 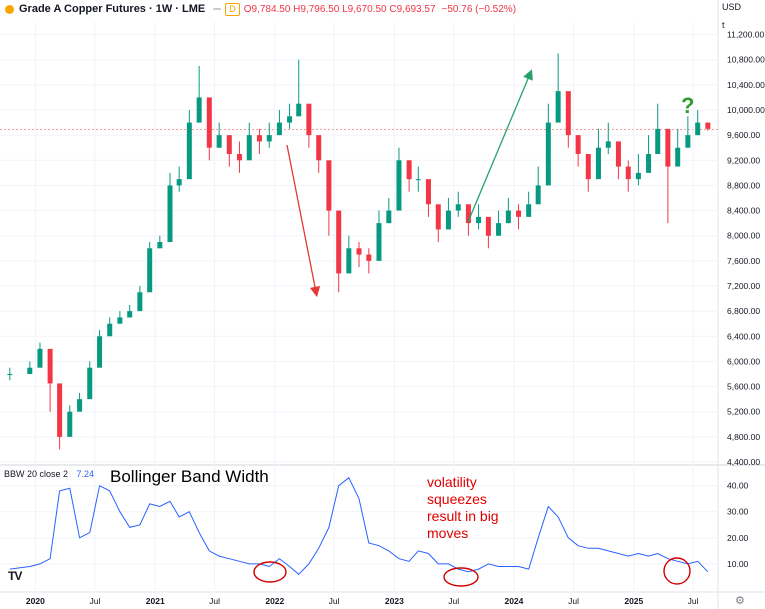 What do you see at coordinates (457, 499) in the screenshot?
I see `squeeze-line-2: squeezes` at bounding box center [457, 499].